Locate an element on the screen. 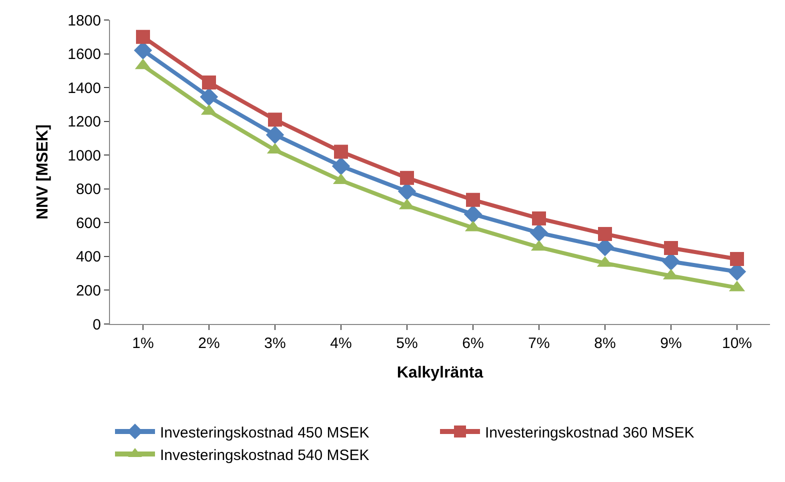 The image size is (785, 482). x-axis-title: Kalkylränta is located at coordinates (440, 373).